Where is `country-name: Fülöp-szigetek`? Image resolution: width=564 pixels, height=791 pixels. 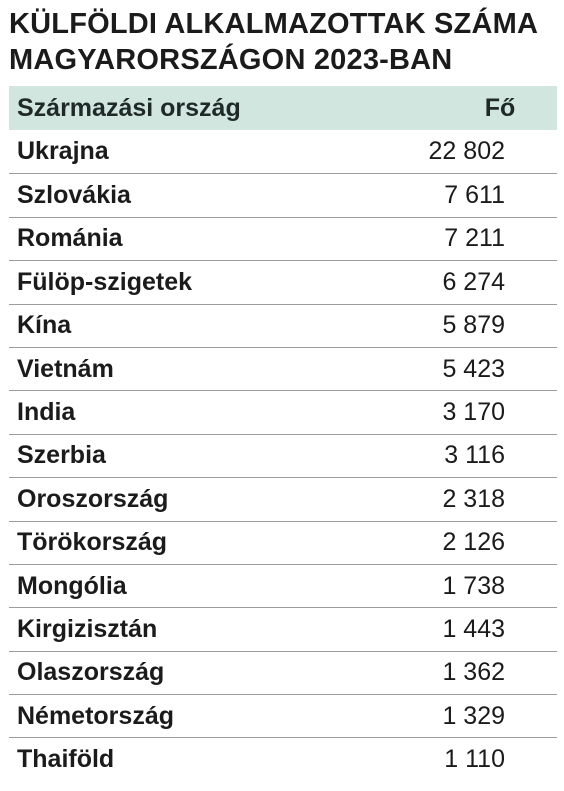 country-name: Fülöp-szigetek is located at coordinates (105, 281).